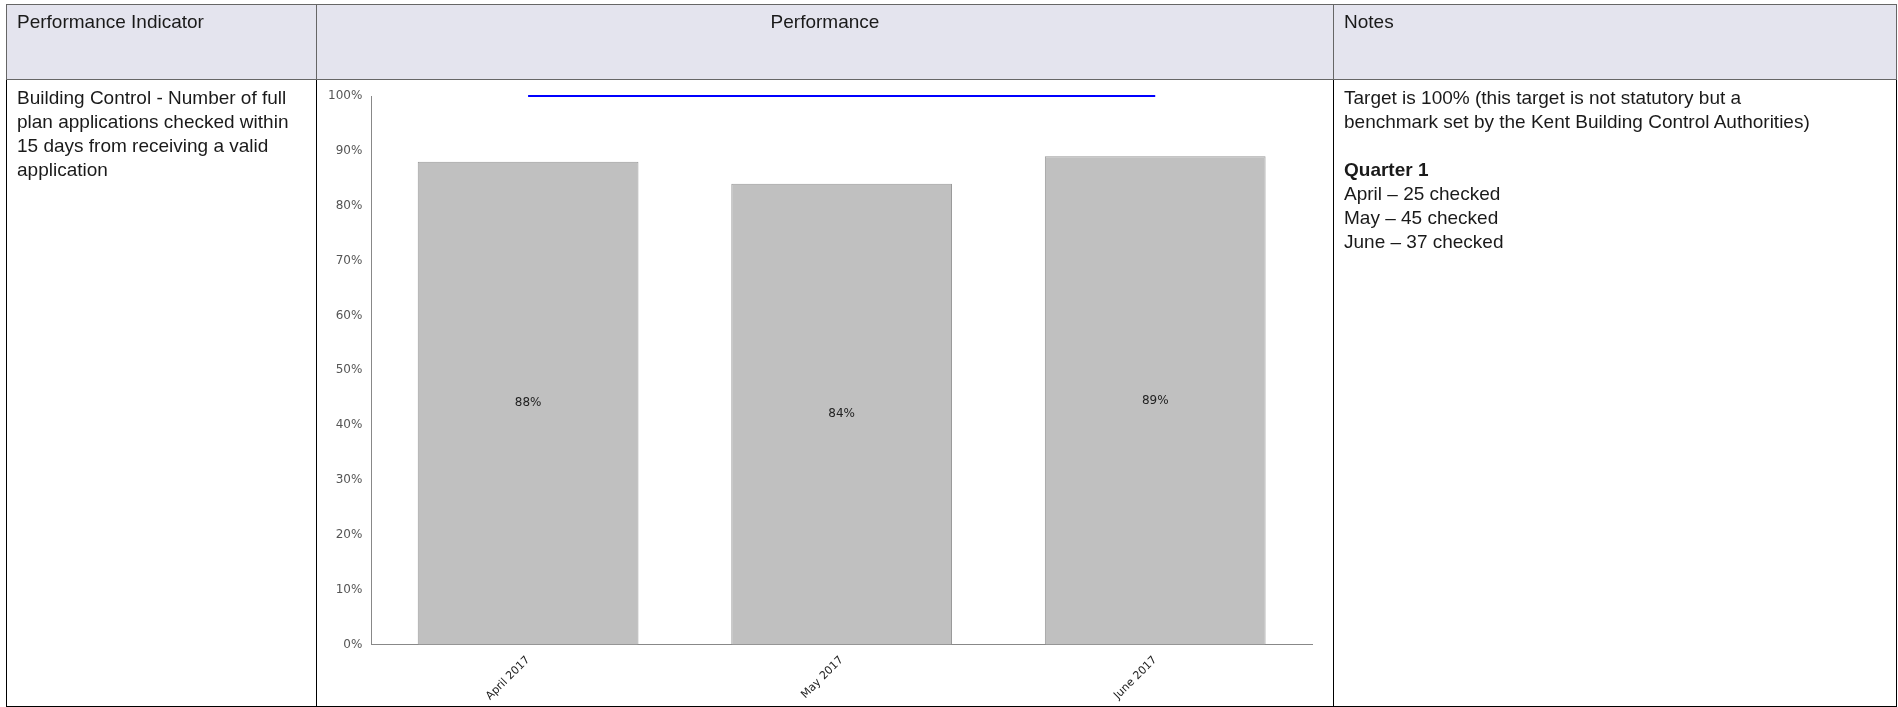  I want to click on text: Building Control - Number of full plan applications checked within 15 days from receiving a valid application, so click(161, 393).